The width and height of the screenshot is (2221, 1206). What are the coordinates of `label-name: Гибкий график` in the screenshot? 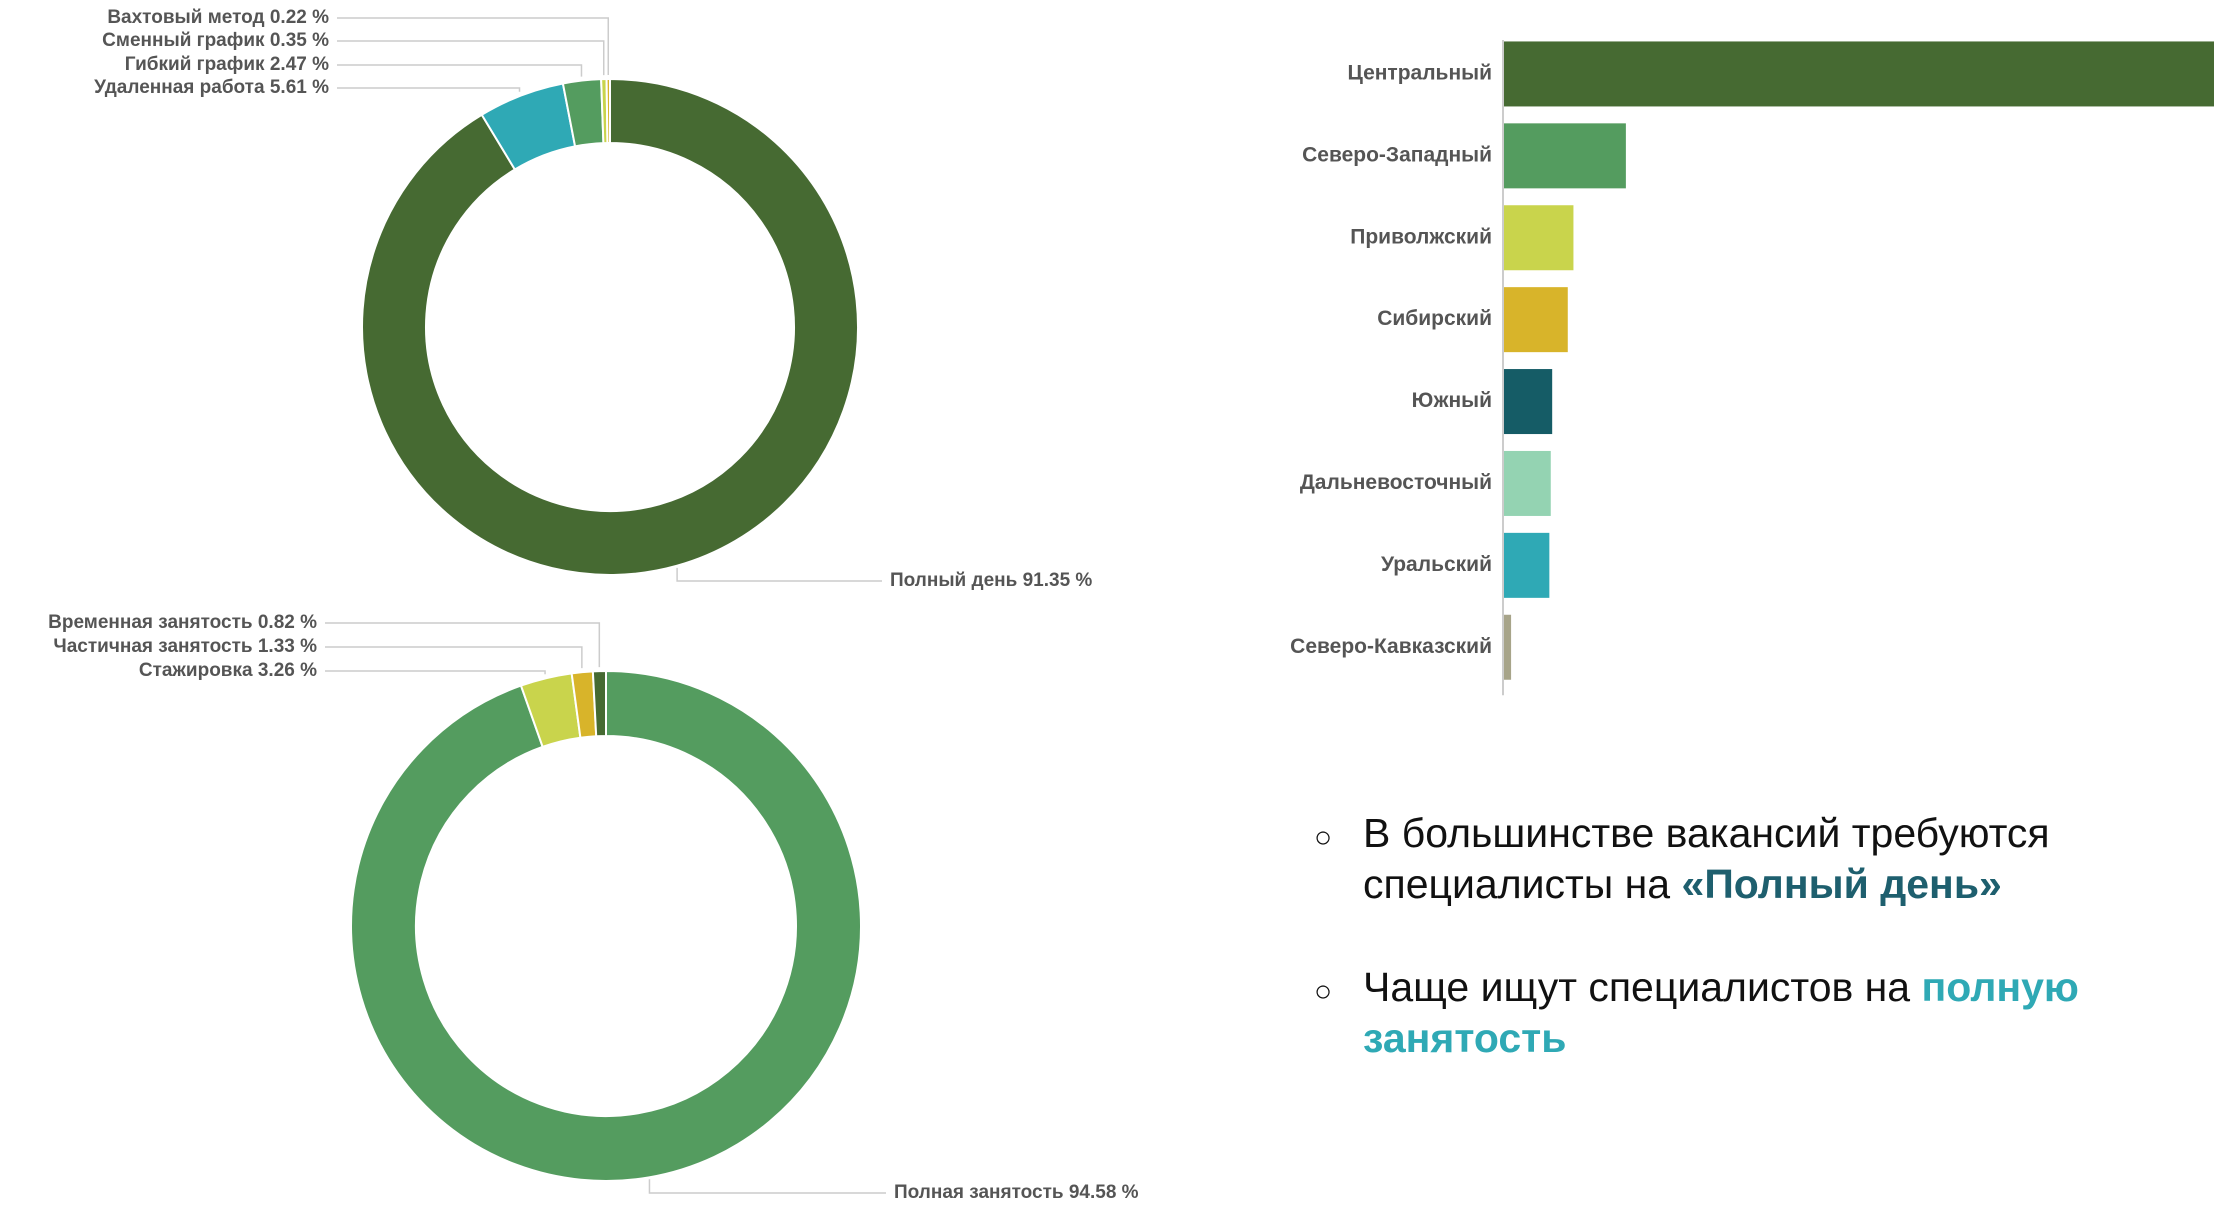 It's located at (195, 64).